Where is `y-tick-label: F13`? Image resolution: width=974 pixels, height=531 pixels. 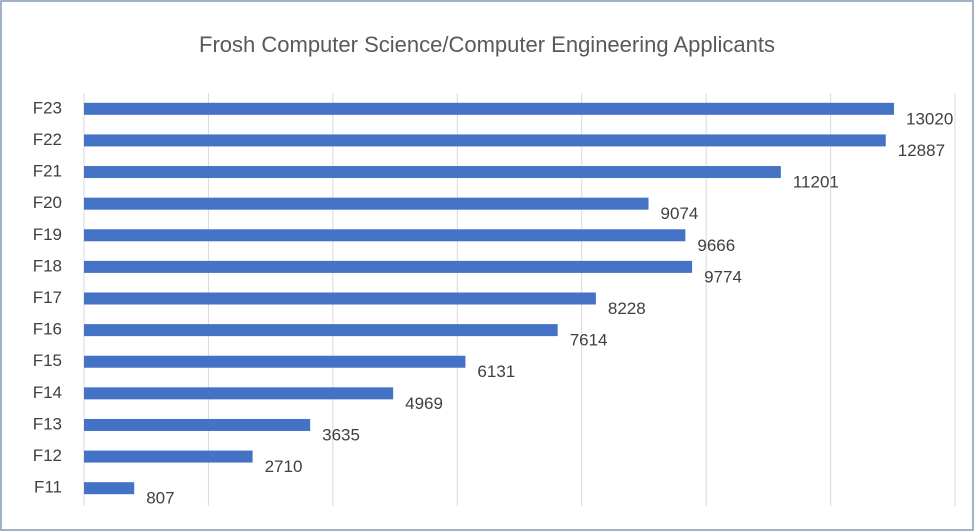
y-tick-label: F13 is located at coordinates (47, 423).